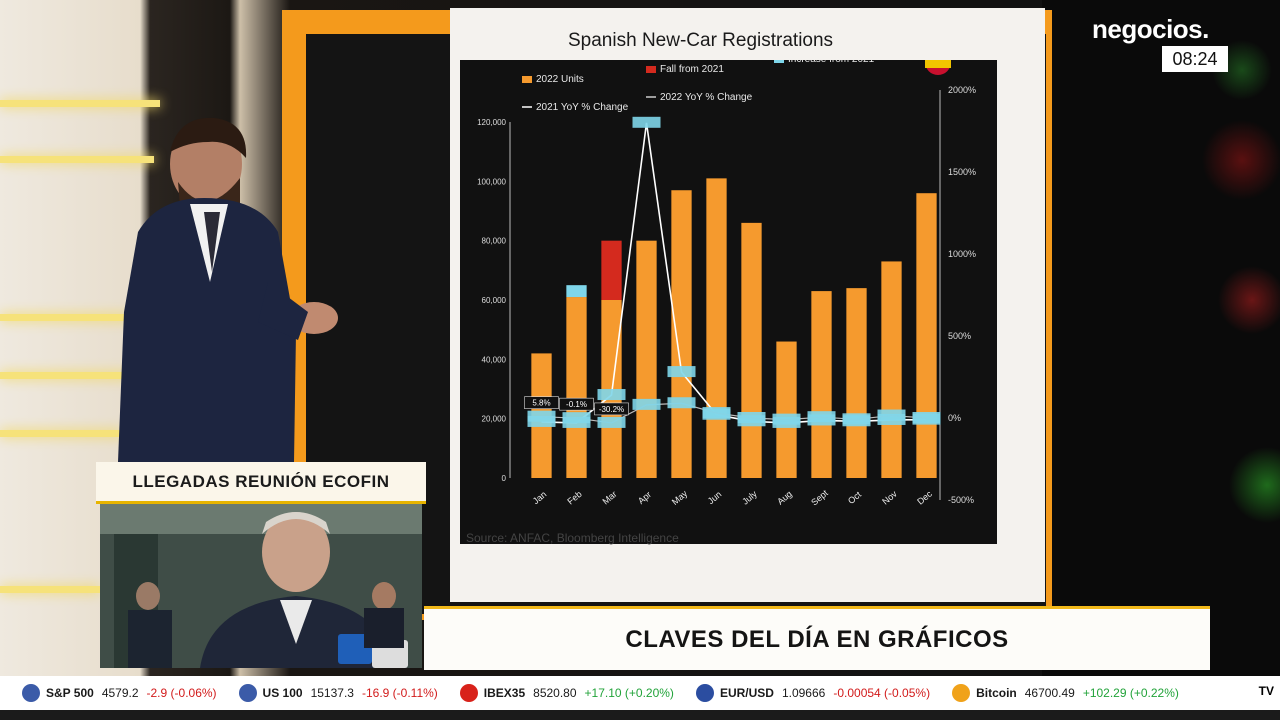  What do you see at coordinates (494, 359) in the screenshot?
I see `left-axis-tick: 40,000` at bounding box center [494, 359].